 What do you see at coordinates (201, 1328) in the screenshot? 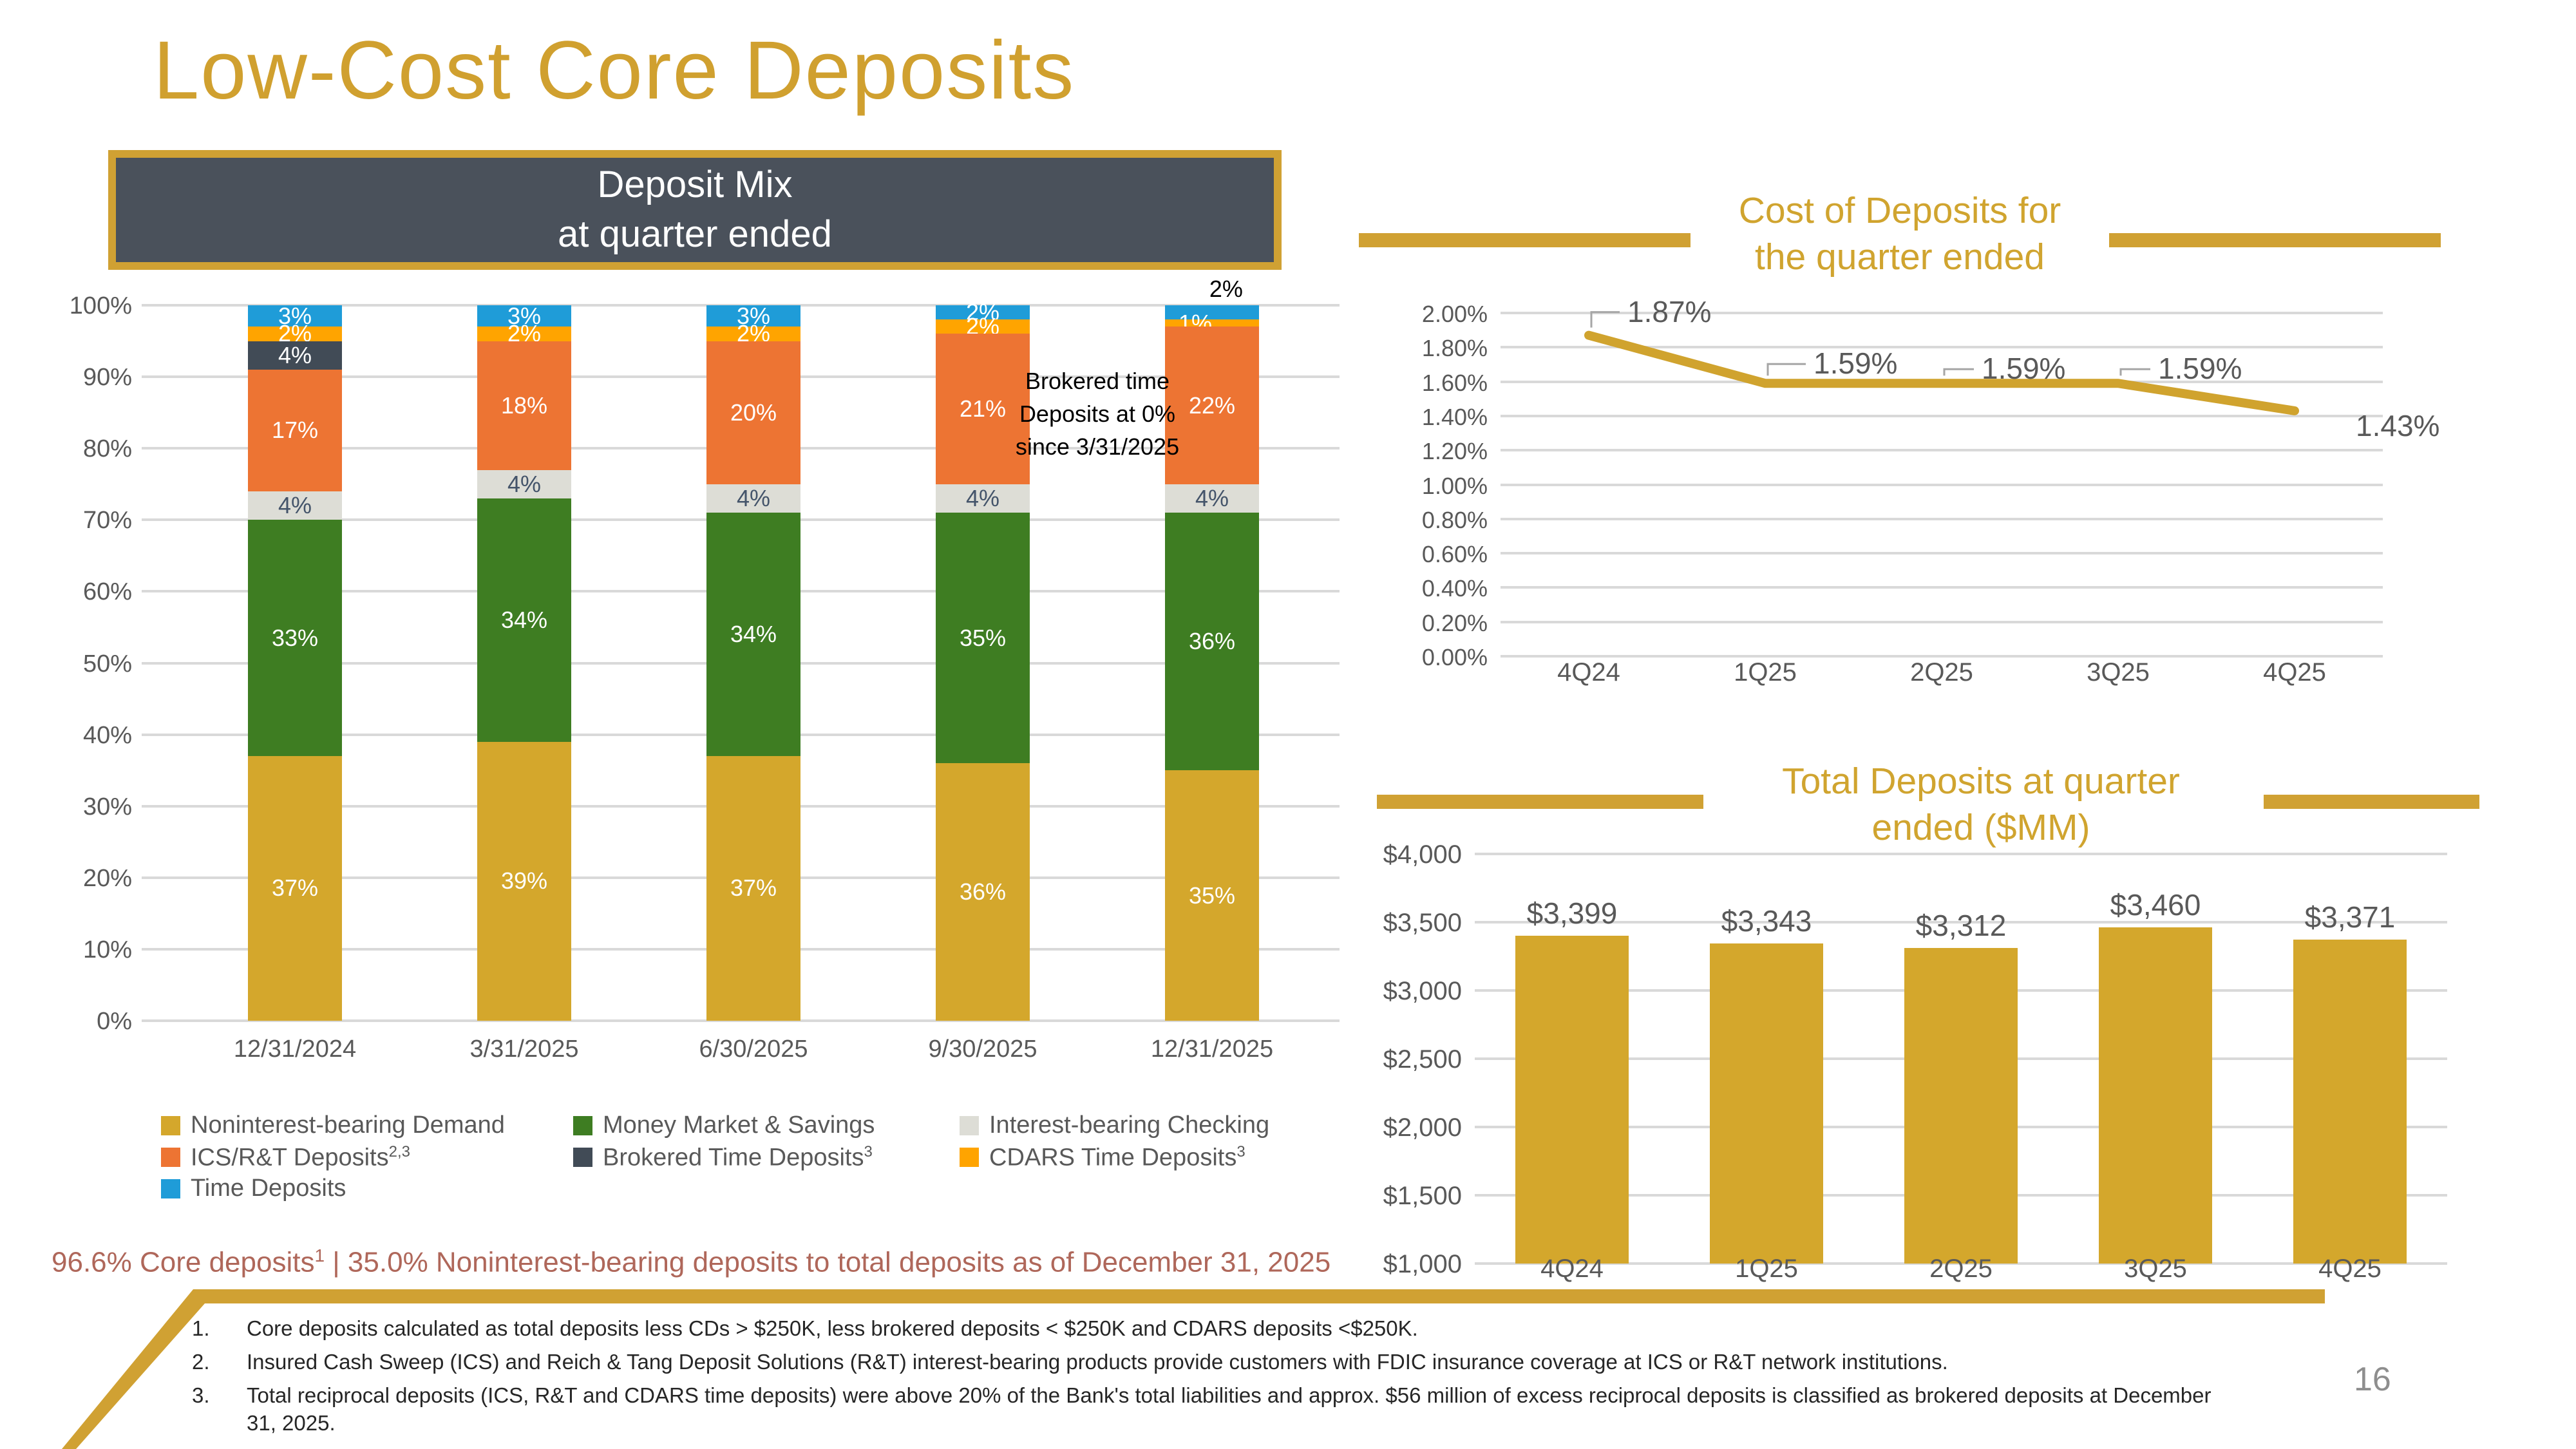
I see `footnote-number: 1.` at bounding box center [201, 1328].